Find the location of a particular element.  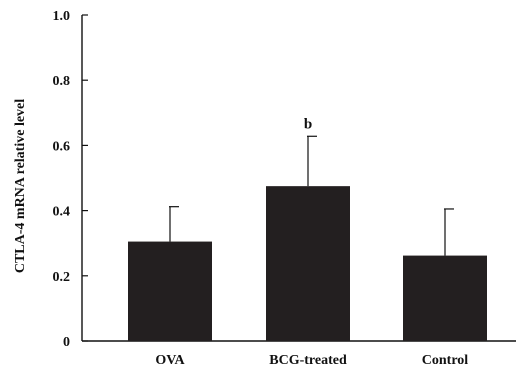

y-tick-label: 0.2 is located at coordinates (62, 277).